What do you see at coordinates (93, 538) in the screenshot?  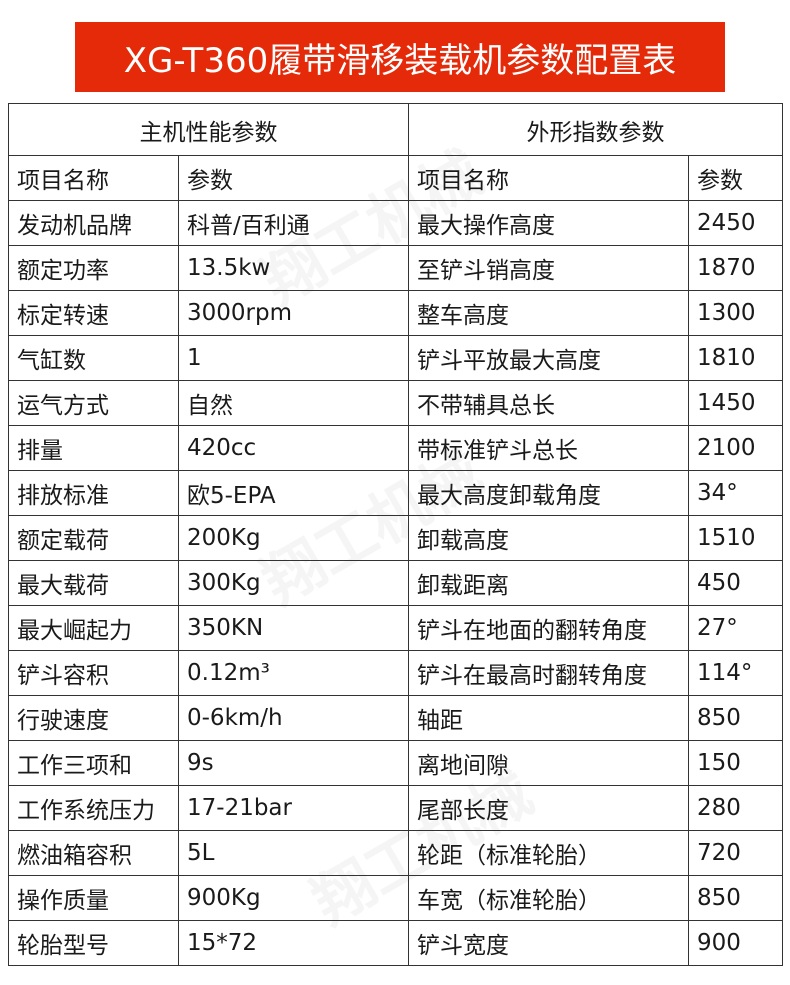 I see `item-name: 额定载荷` at bounding box center [93, 538].